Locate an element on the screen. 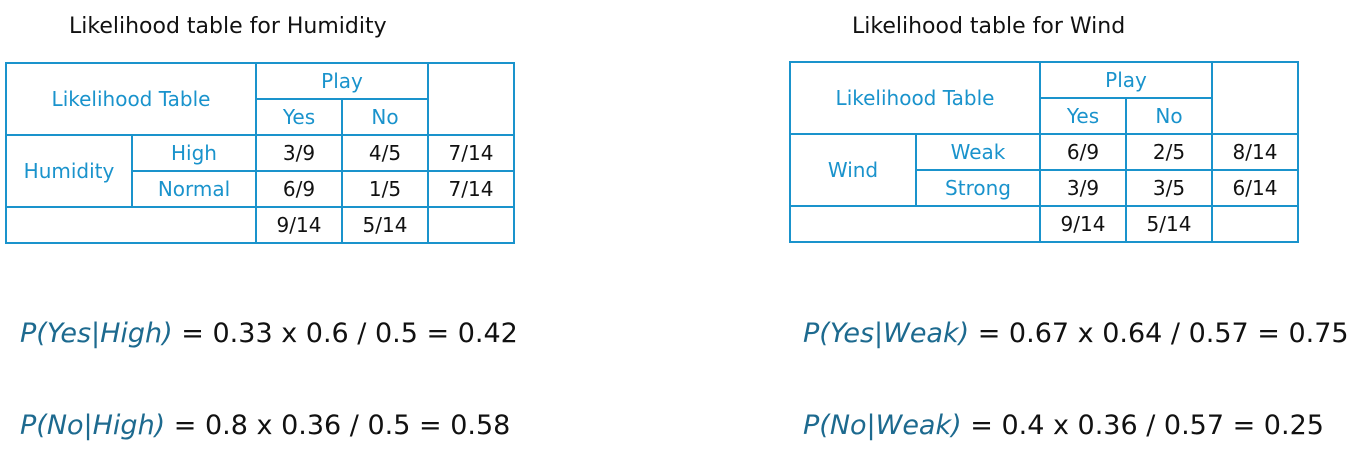 Image resolution: width=1367 pixels, height=467 pixels. cell-weak-total: 8/14 is located at coordinates (1255, 152).